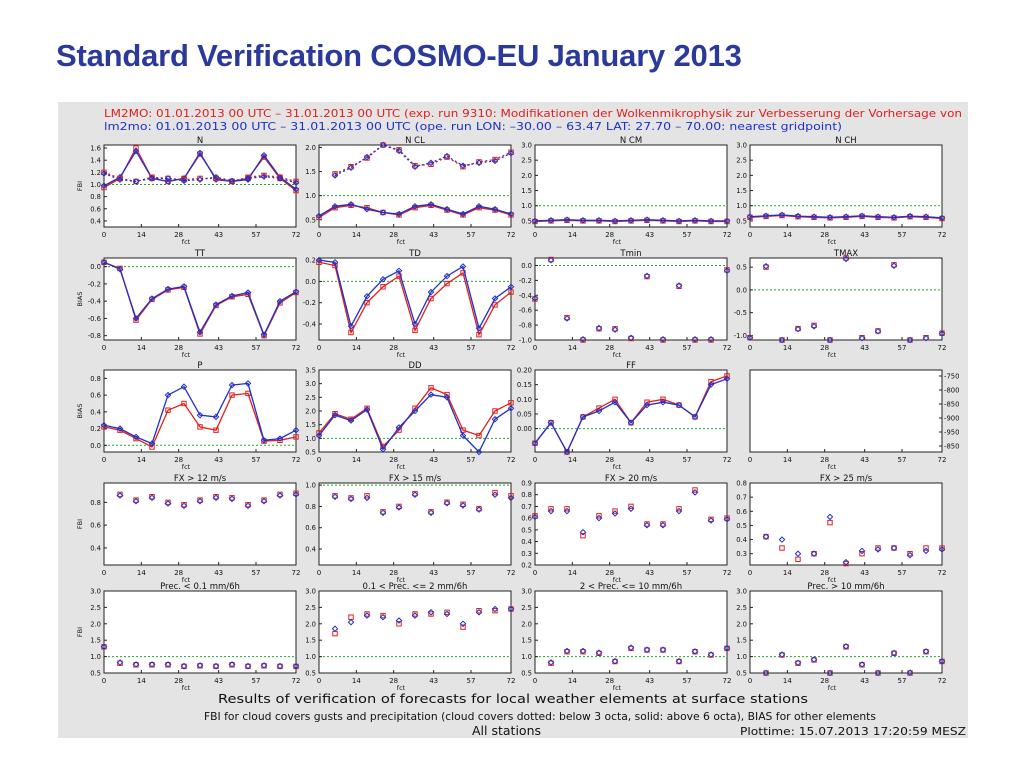 The height and width of the screenshot is (768, 1024). Describe the element at coordinates (741, 608) in the screenshot. I see `y-tick-label: 2.5` at that location.